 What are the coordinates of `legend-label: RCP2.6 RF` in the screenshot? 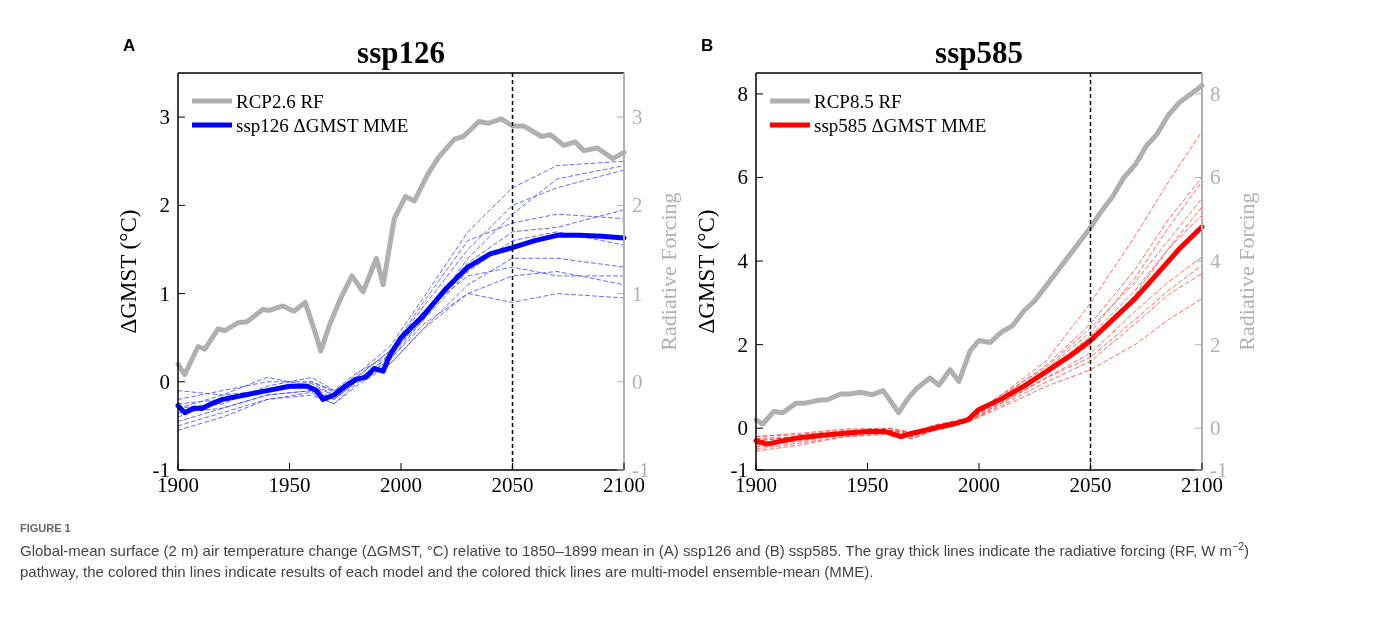 It's located at (280, 101).